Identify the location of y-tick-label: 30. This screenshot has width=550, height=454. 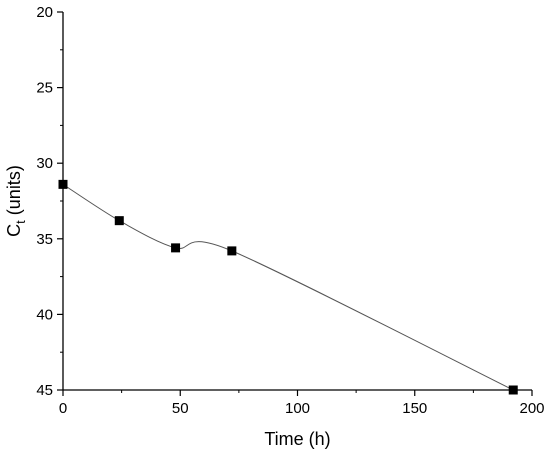
(44, 163).